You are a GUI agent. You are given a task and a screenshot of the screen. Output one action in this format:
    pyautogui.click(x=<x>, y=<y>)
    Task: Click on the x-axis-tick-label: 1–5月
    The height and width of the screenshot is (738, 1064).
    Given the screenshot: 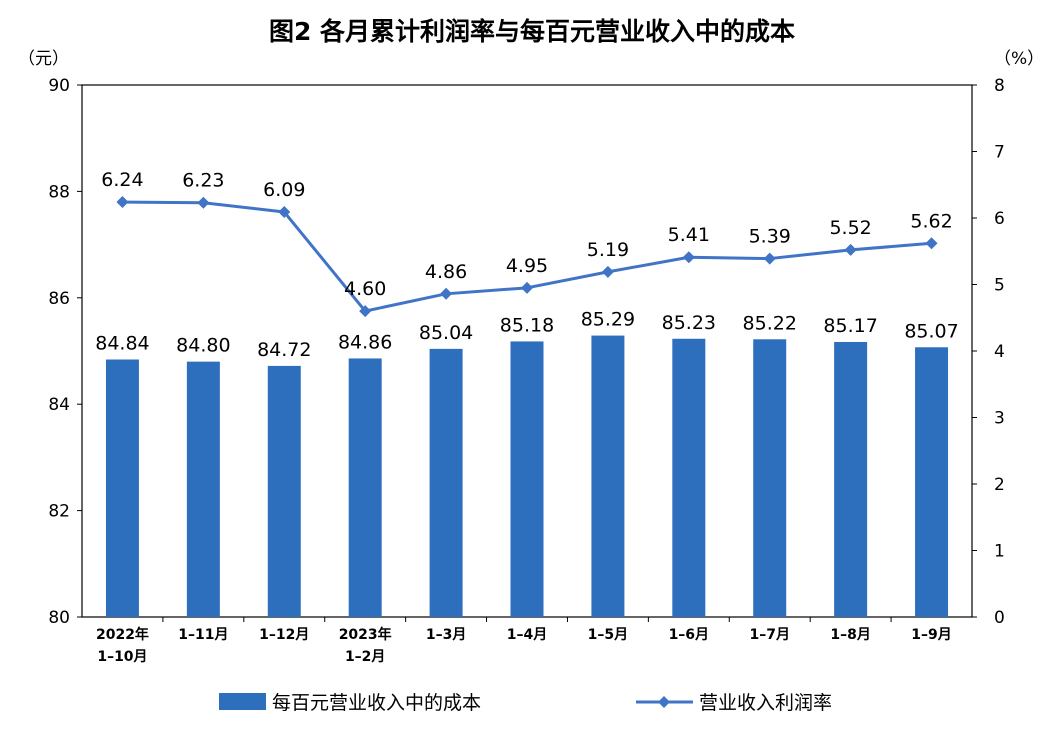 What is the action you would take?
    pyautogui.click(x=608, y=635)
    